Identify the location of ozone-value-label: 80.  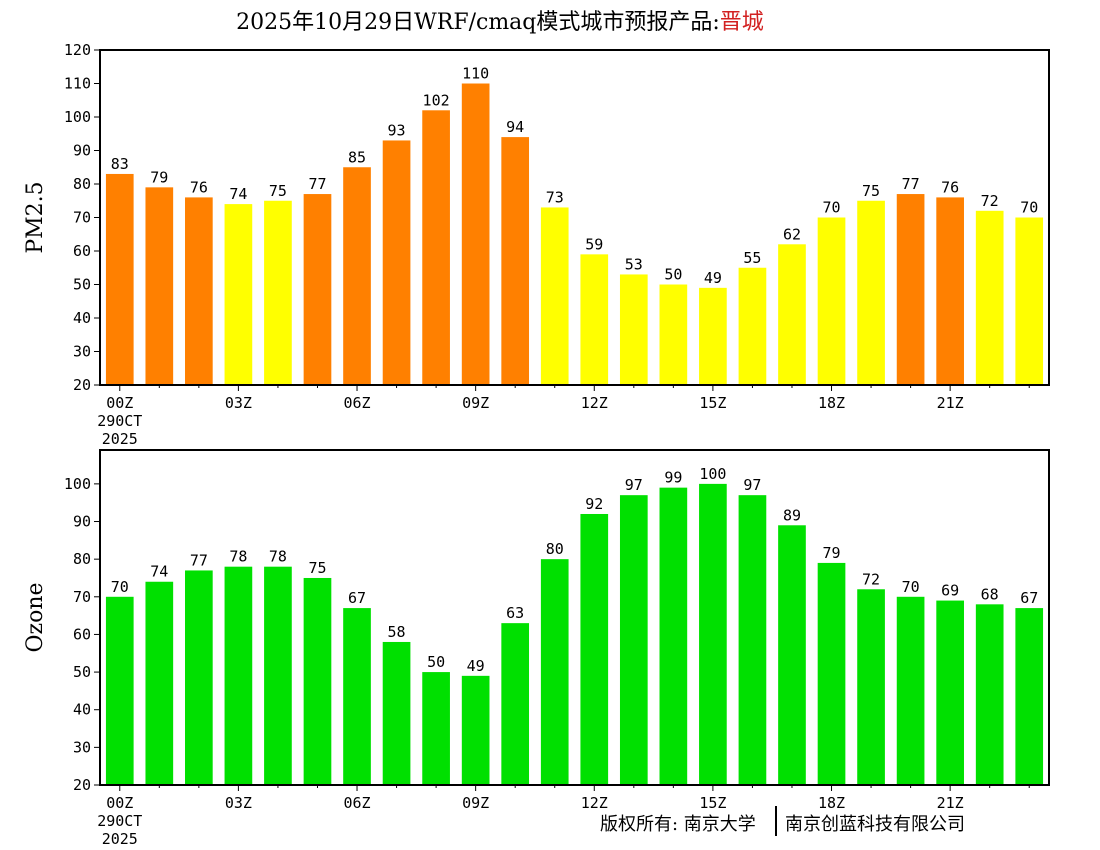
(555, 549).